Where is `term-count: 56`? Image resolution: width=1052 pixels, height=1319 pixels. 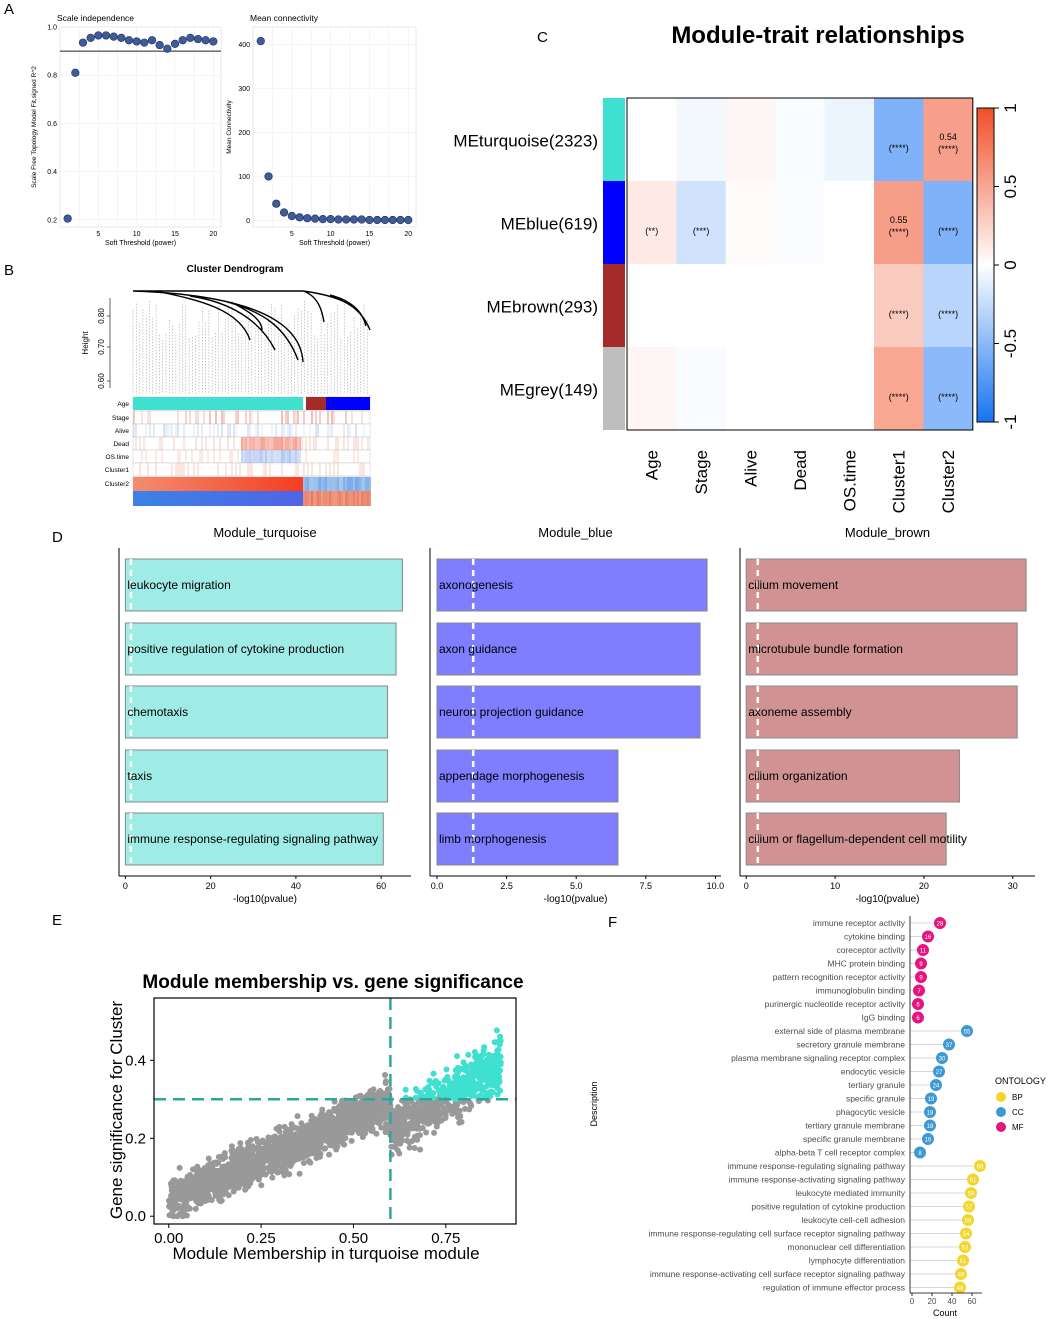
term-count: 56 is located at coordinates (968, 1222).